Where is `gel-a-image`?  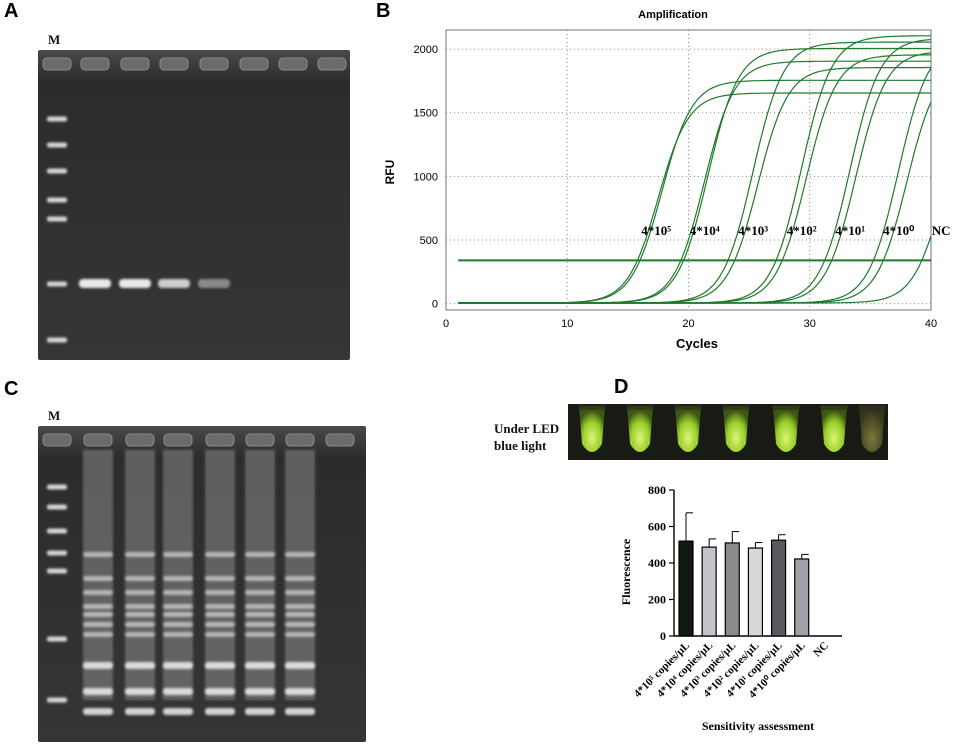 gel-a-image is located at coordinates (194, 205).